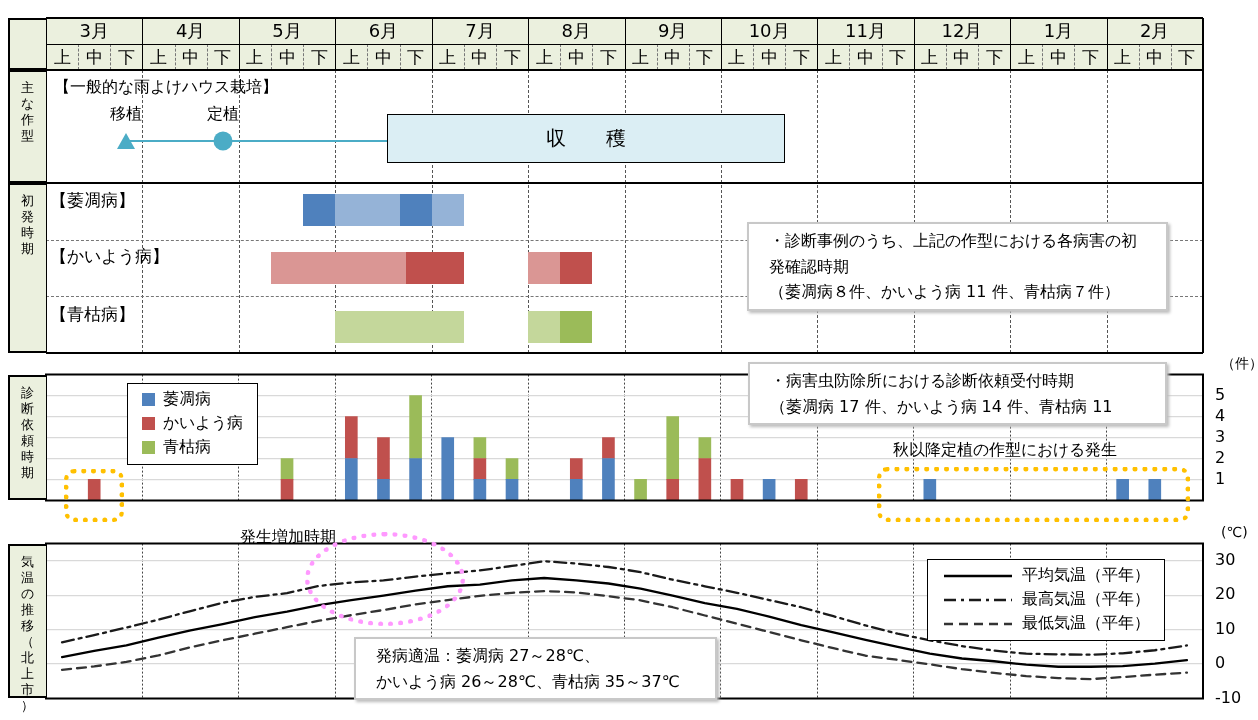 This screenshot has height=720, width=1258. I want to click on text: 1月, so click(1058, 31).